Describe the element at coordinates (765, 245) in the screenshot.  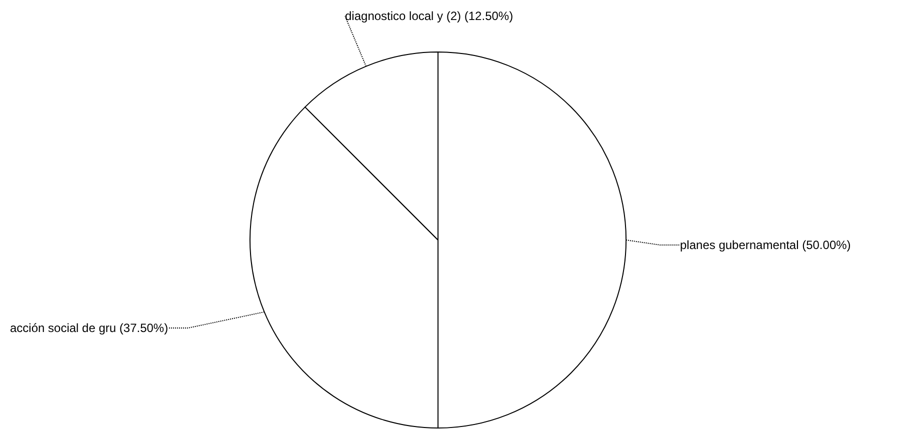
I see `slice-label: planes gubernamental (50.00%)` at that location.